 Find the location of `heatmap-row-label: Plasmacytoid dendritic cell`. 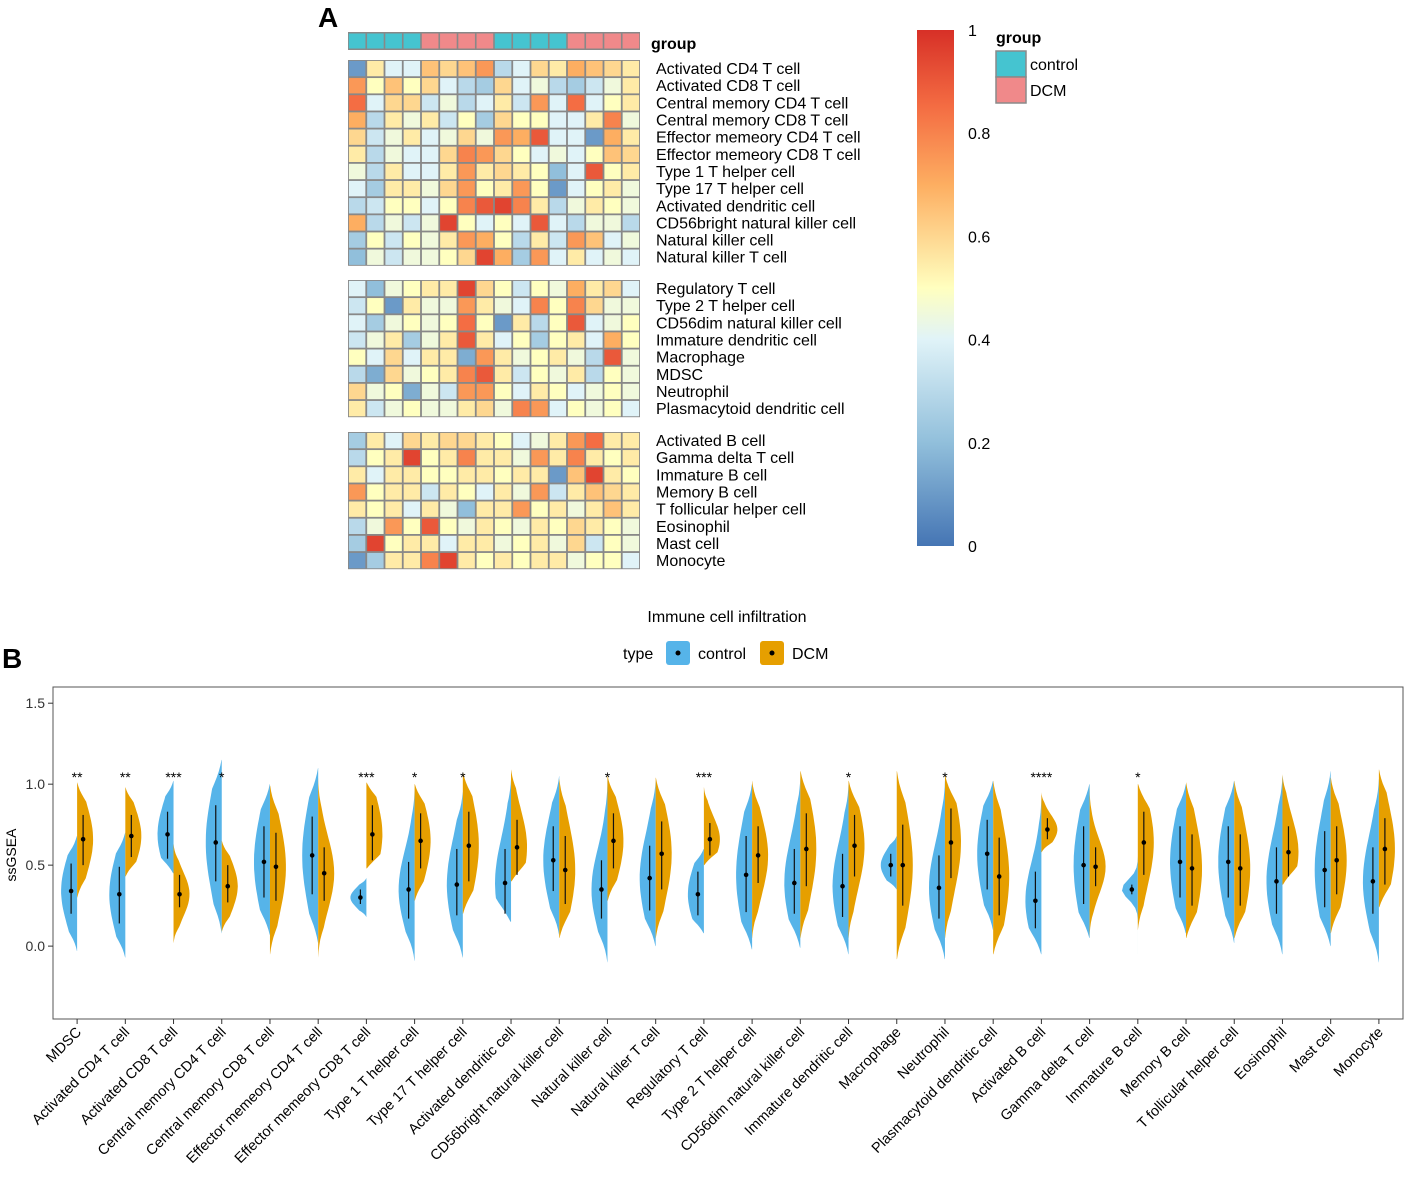

heatmap-row-label: Plasmacytoid dendritic cell is located at coordinates (750, 409).